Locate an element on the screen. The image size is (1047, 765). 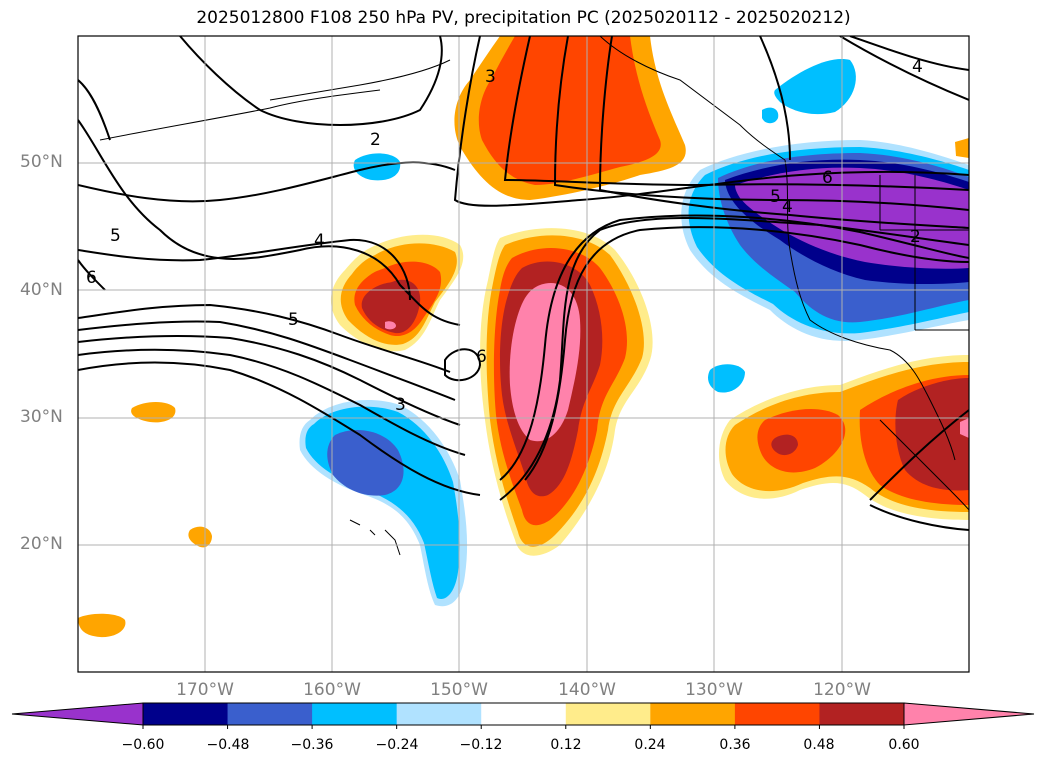
colorbar-tick-label: −0.48 is located at coordinates (228, 745).